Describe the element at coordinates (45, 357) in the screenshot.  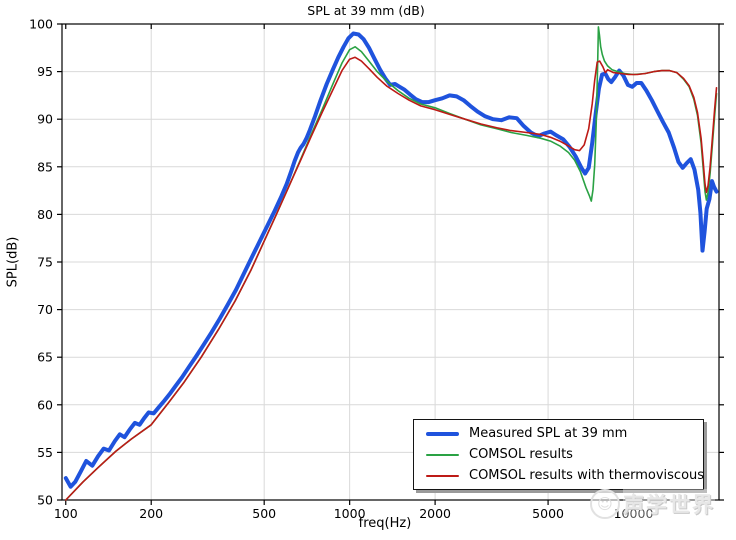
I see `svg-text: 65` at that location.